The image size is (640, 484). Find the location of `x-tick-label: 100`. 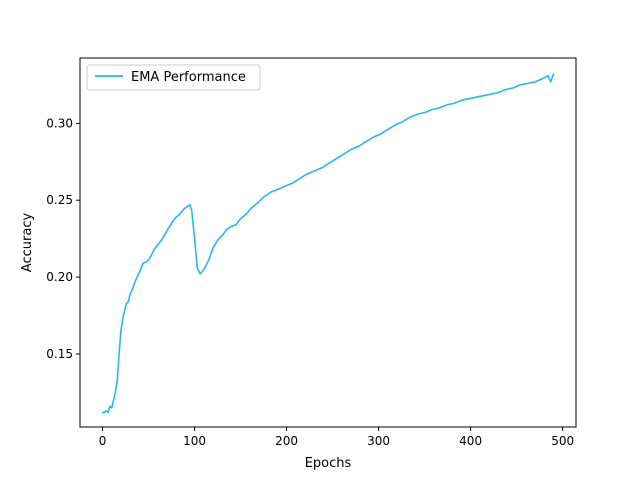

x-tick-label: 100 is located at coordinates (194, 441).